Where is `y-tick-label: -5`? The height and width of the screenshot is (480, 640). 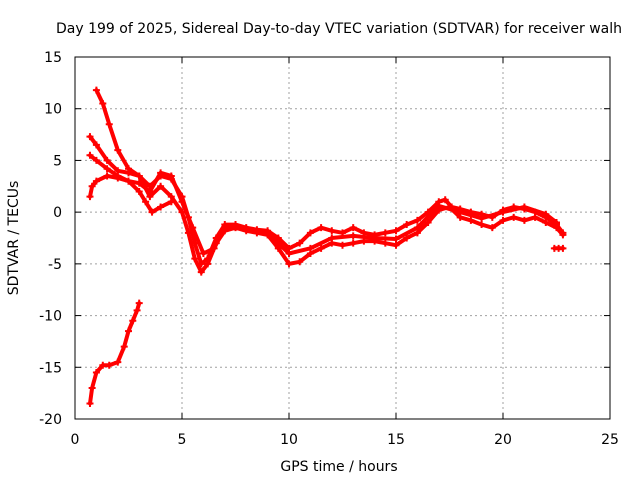
y-tick-label: -5 is located at coordinates (55, 265).